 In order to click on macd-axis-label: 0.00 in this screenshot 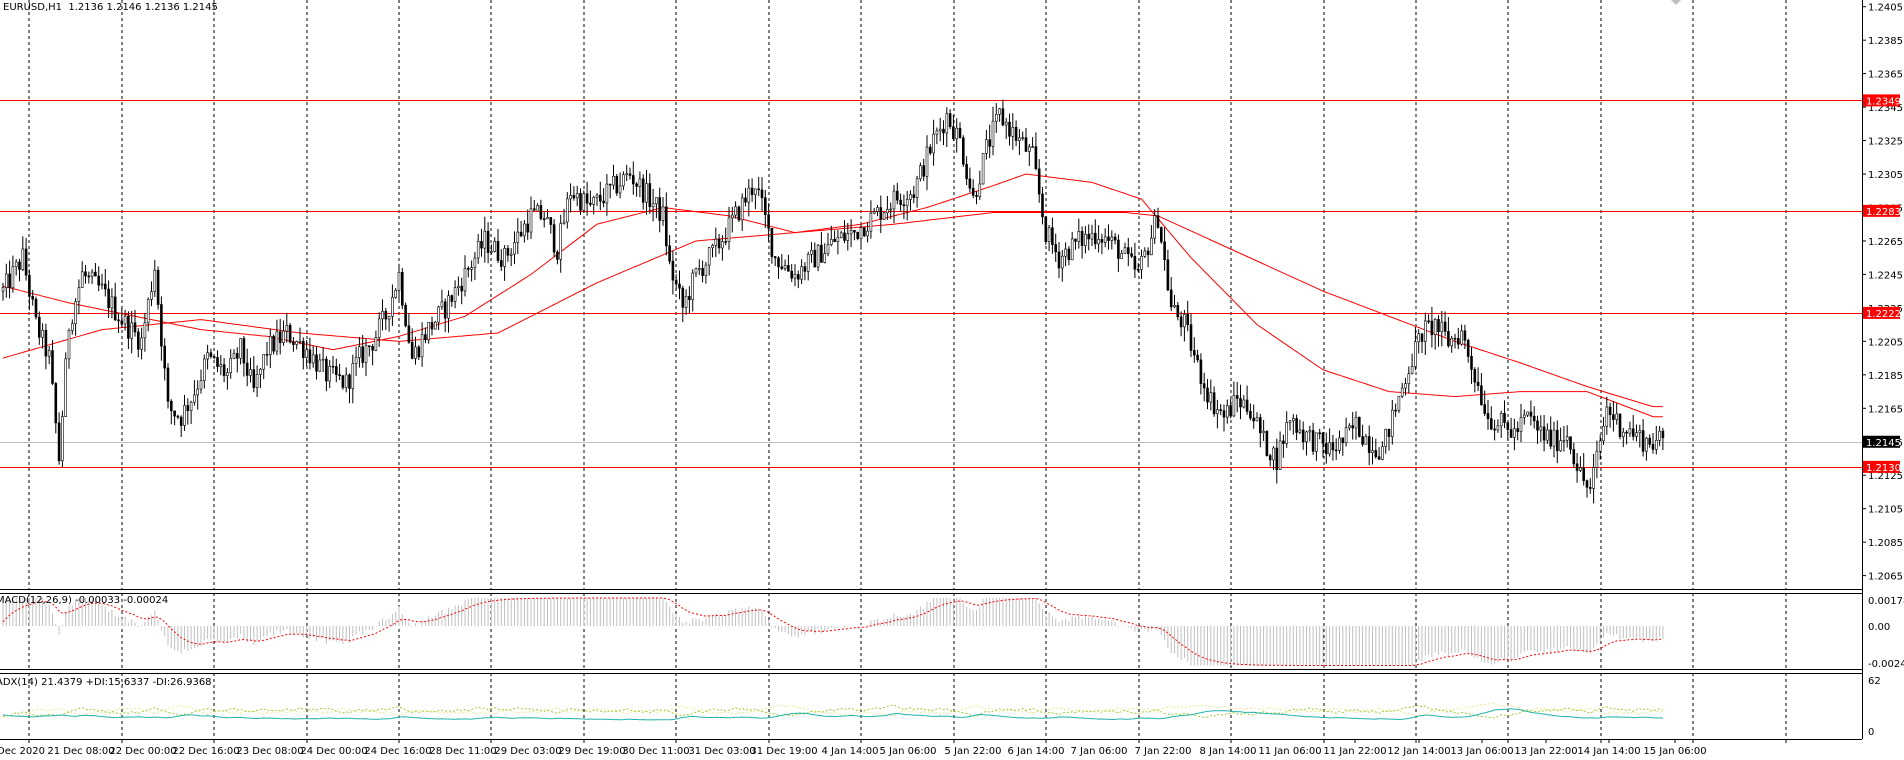, I will do `click(1879, 627)`.